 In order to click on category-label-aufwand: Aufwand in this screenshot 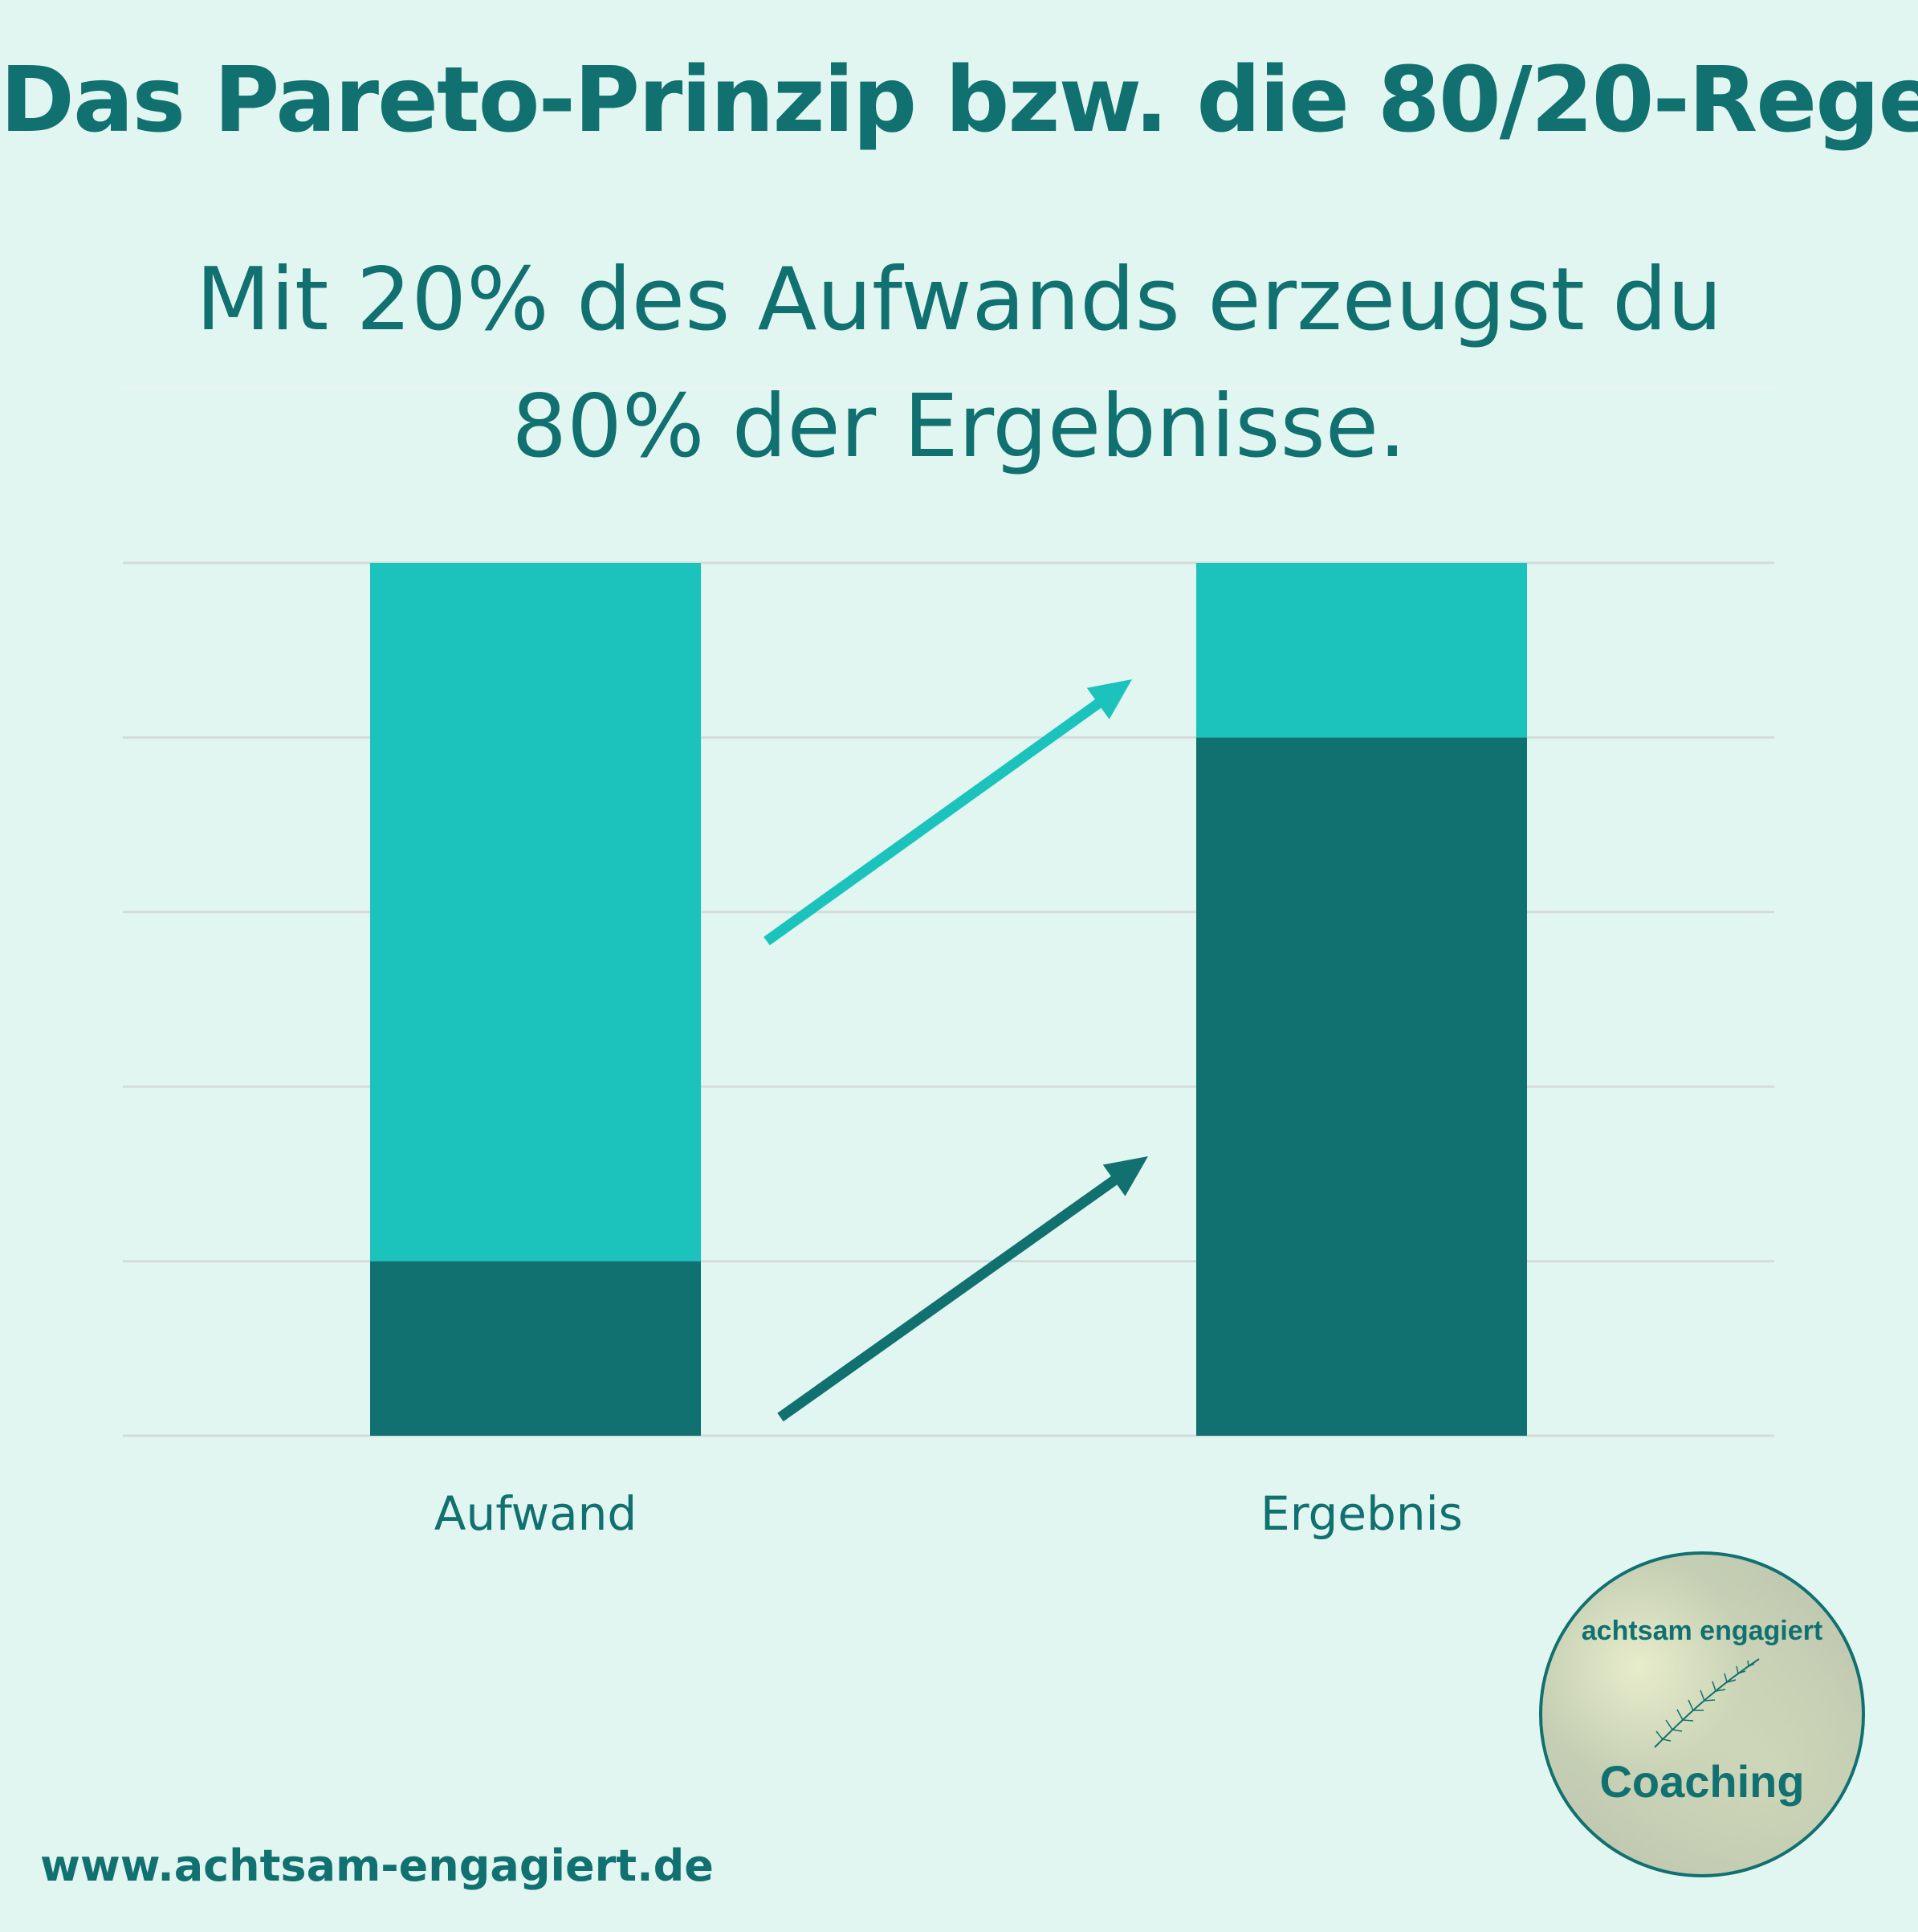, I will do `click(535, 1513)`.